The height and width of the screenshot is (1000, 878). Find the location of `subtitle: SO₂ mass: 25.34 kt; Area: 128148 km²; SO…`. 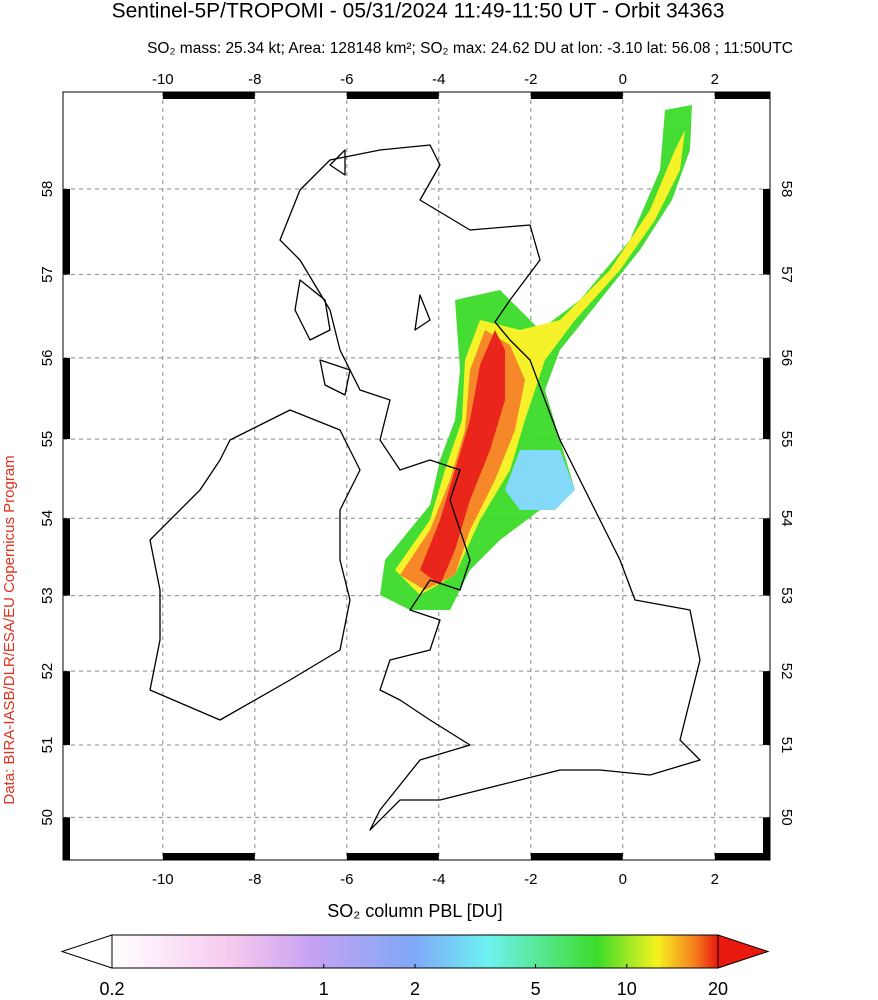

subtitle: SO₂ mass: 25.34 kt; Area: 128148 km²; SO… is located at coordinates (470, 48).